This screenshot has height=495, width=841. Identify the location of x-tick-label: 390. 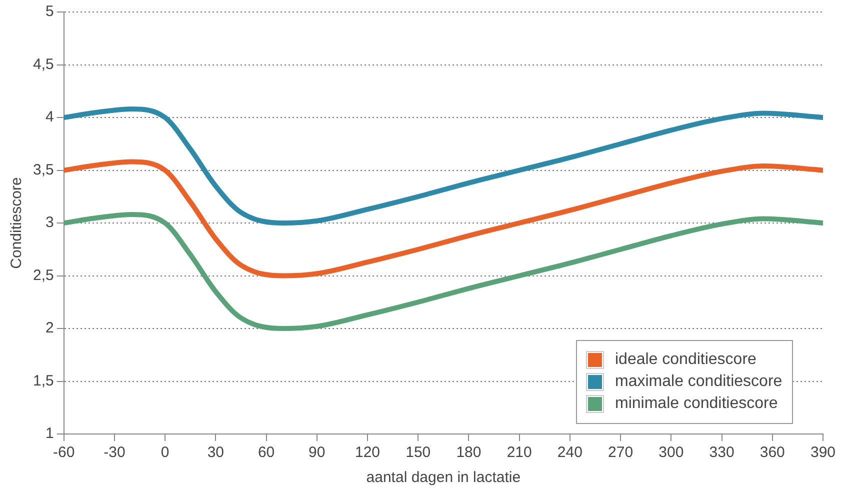
(823, 453).